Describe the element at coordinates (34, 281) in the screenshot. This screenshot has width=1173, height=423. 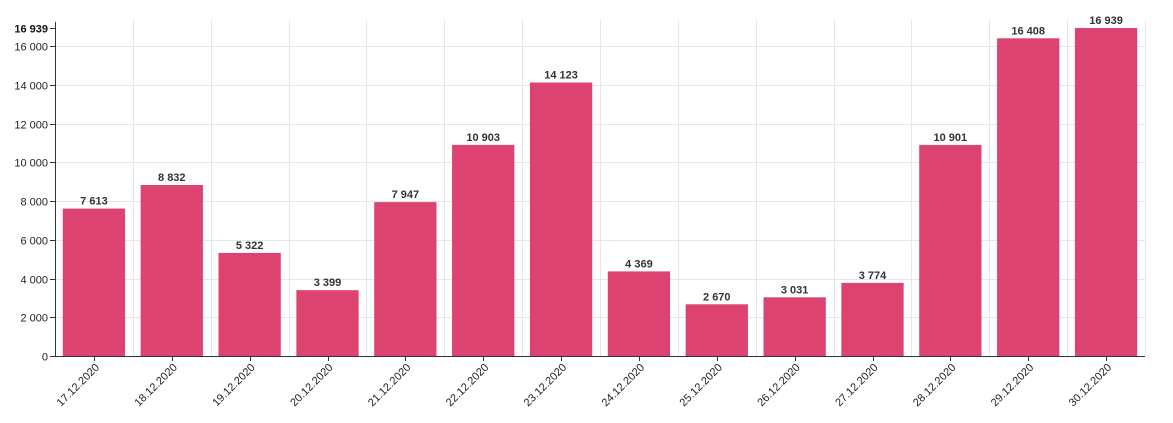
I see `y-tick-label: 4 000` at that location.